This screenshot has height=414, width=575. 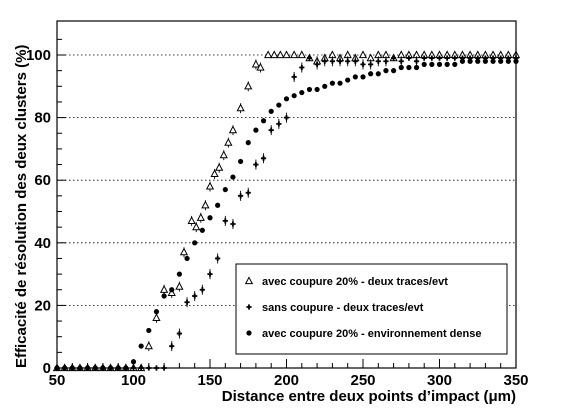 I want to click on legend-marker-circle, so click(x=249, y=333).